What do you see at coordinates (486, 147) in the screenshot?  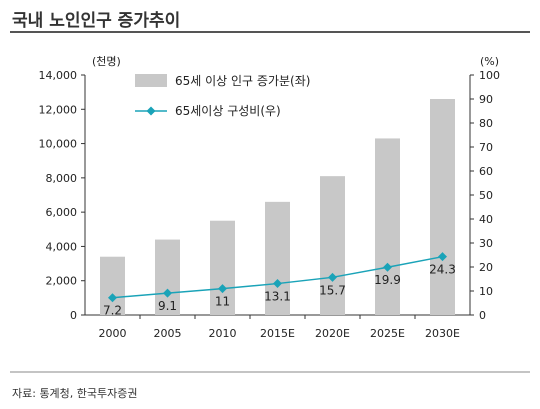 I see `y-right-tick-label: 70` at bounding box center [486, 147].